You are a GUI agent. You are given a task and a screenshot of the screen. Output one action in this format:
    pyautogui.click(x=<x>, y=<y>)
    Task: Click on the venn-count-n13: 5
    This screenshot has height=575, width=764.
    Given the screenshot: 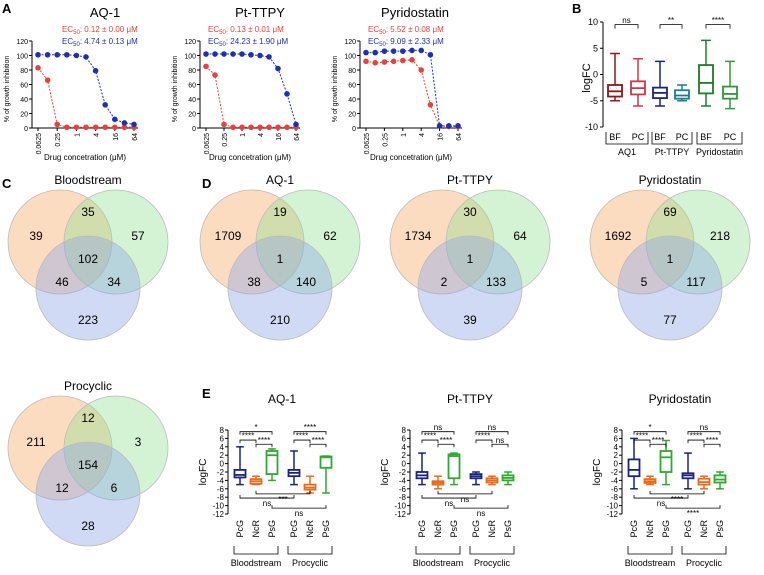 What is the action you would take?
    pyautogui.click(x=644, y=282)
    